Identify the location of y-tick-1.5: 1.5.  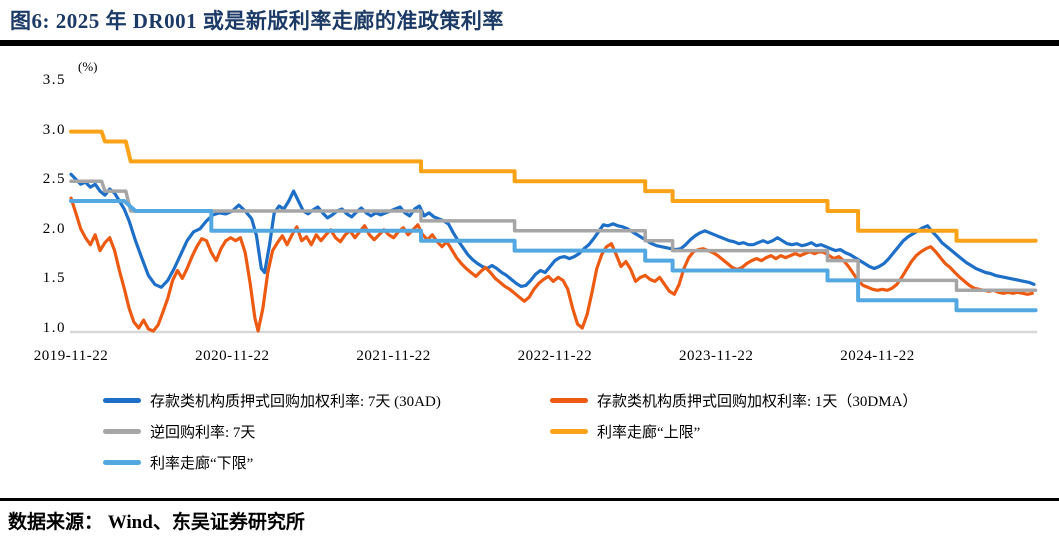
(54, 278).